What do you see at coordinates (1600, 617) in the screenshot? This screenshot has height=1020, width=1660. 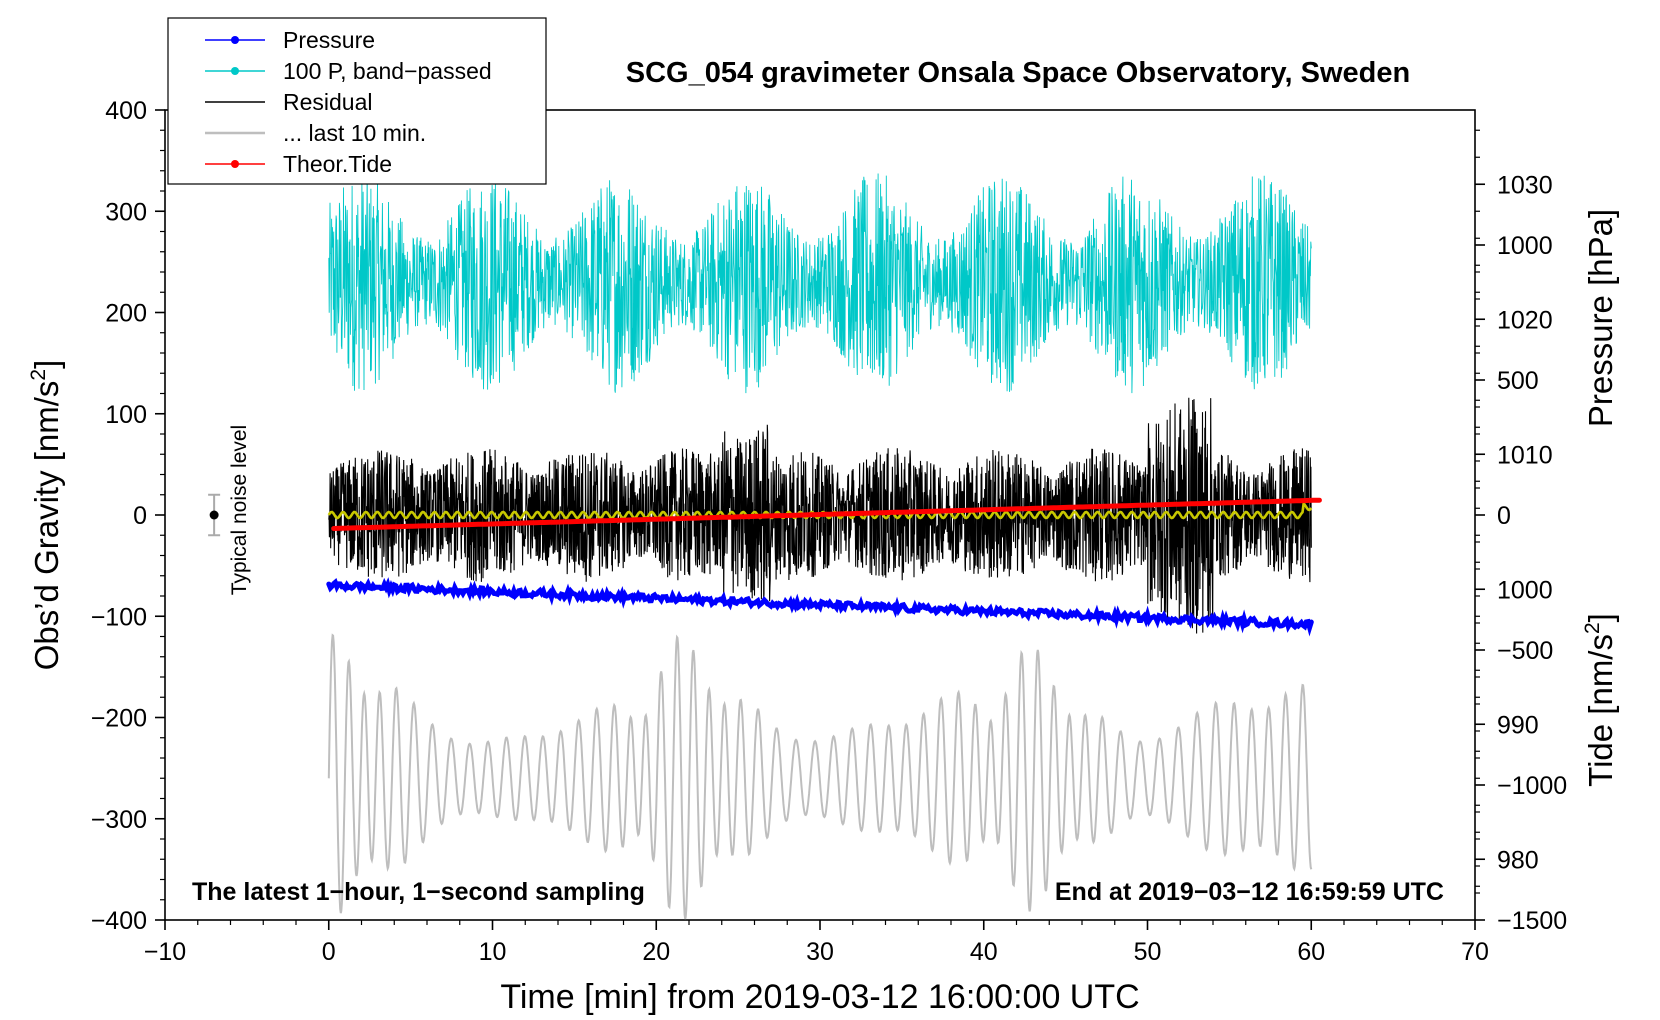 I see `tide-axis-label-close: ]` at bounding box center [1600, 617].